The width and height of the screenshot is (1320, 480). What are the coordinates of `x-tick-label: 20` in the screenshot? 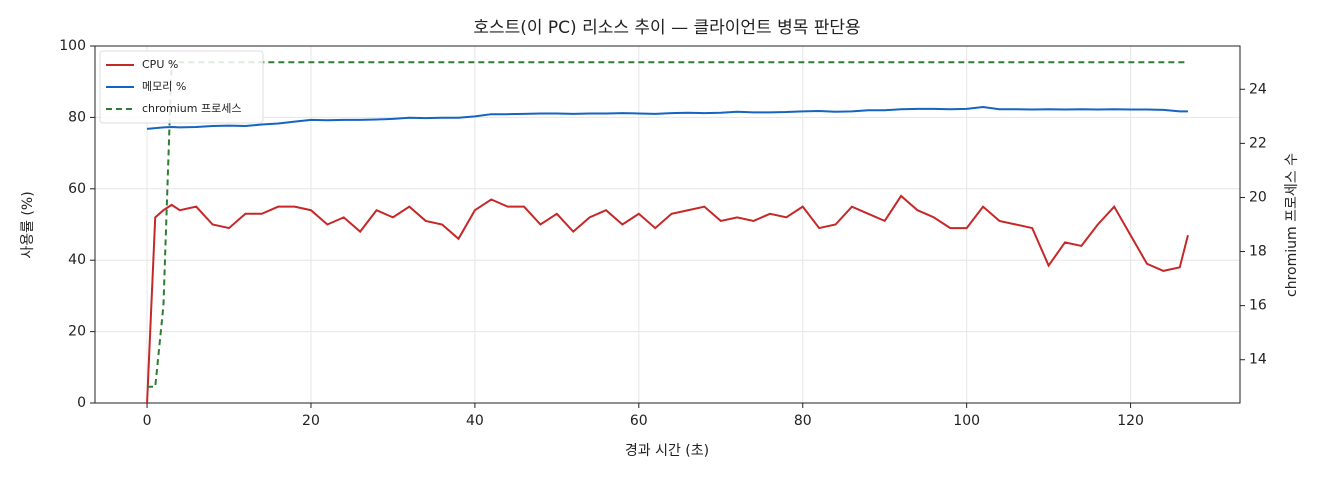 It's located at (311, 421).